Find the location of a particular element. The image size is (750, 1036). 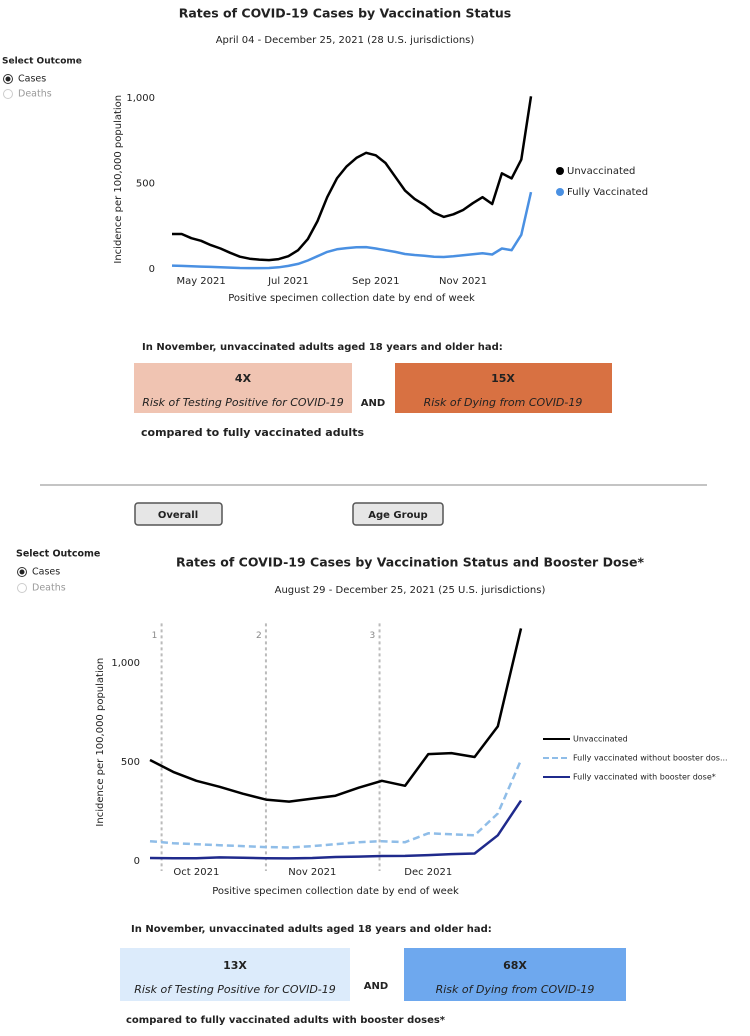

legend-label: Fully Vaccinated is located at coordinates (607, 192).